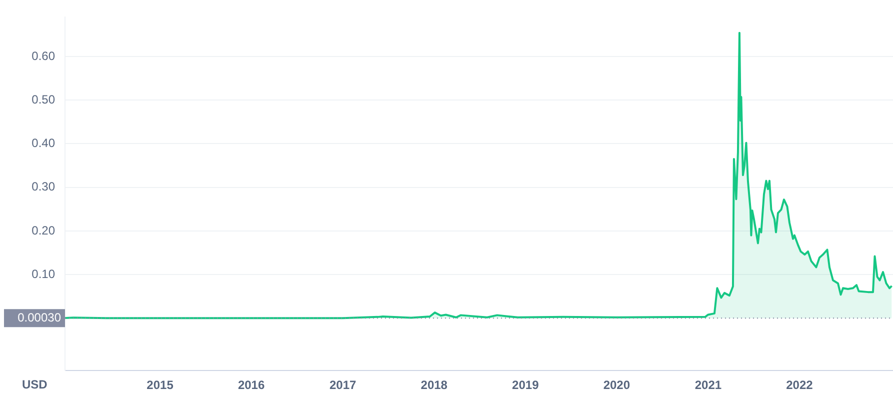 This screenshot has height=400, width=893. What do you see at coordinates (44, 143) in the screenshot?
I see `y-tick-label: 0.40` at bounding box center [44, 143].